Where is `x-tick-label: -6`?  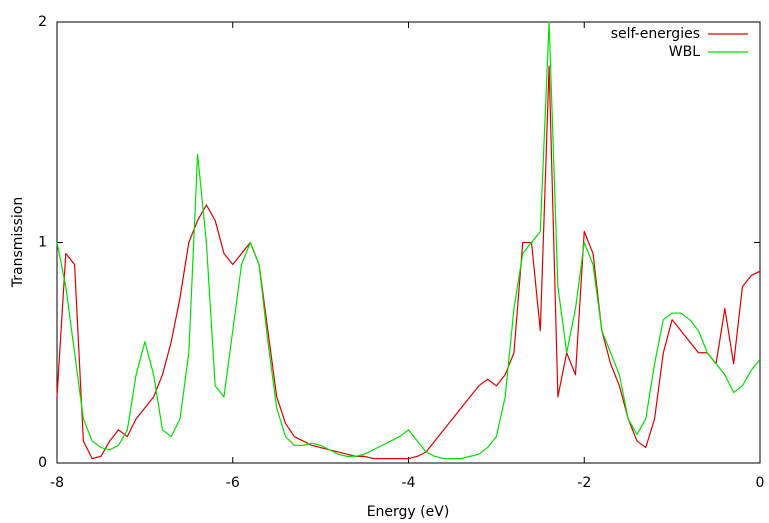 x-tick-label: -6 is located at coordinates (233, 483).